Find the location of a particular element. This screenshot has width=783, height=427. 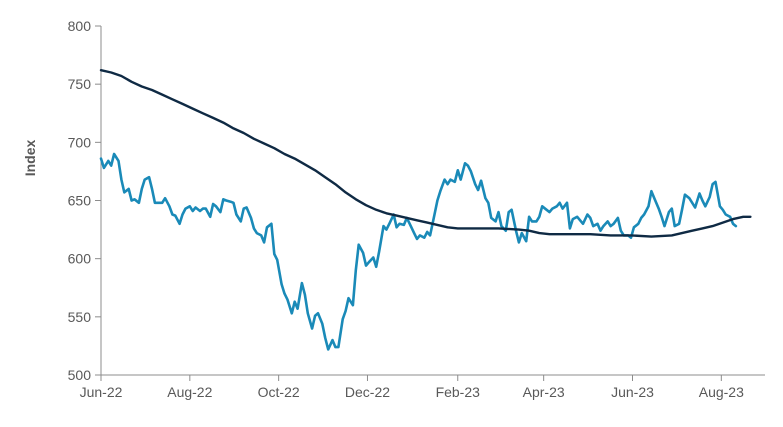

x-tick-label: Feb-23 is located at coordinates (458, 392).